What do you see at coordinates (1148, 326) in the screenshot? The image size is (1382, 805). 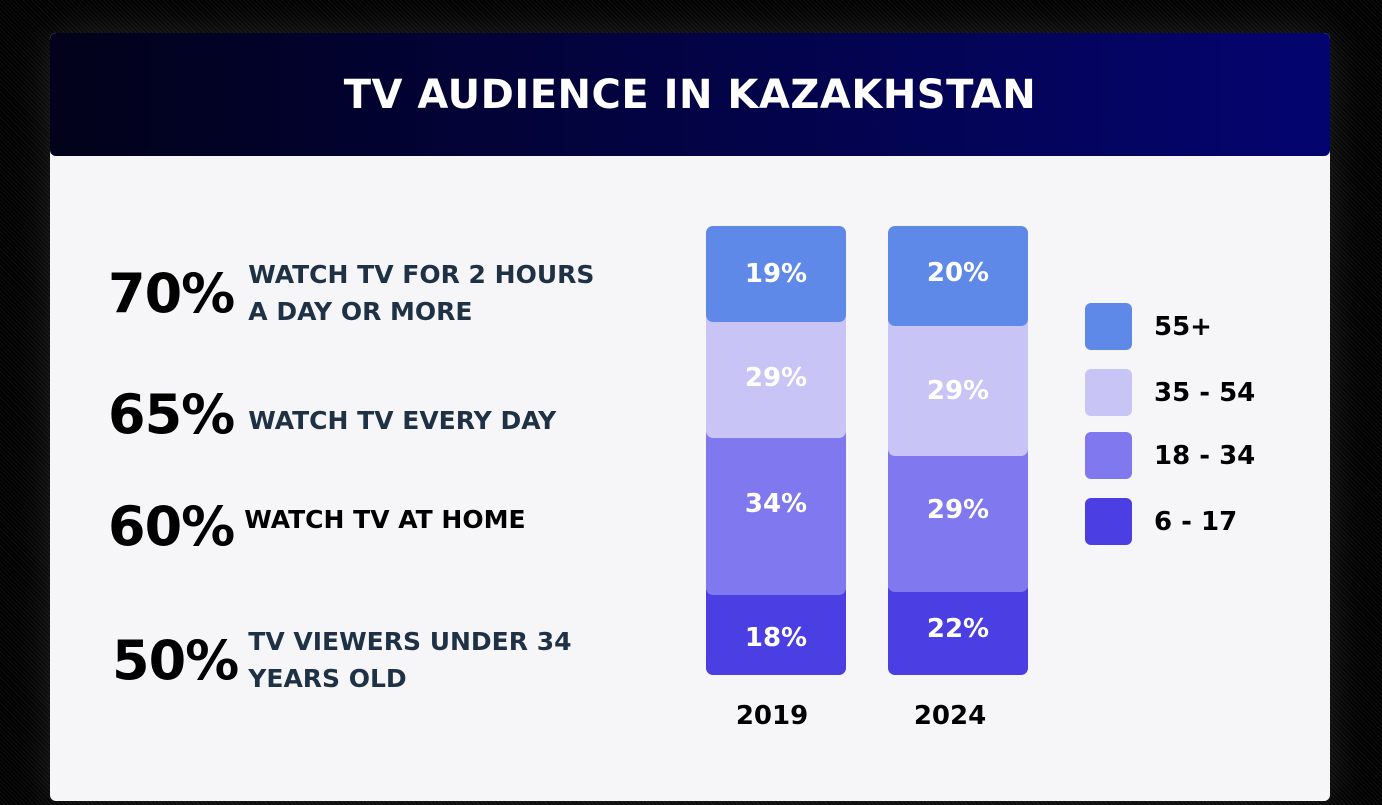 I see `legend-item-55-plus: 55+` at bounding box center [1148, 326].